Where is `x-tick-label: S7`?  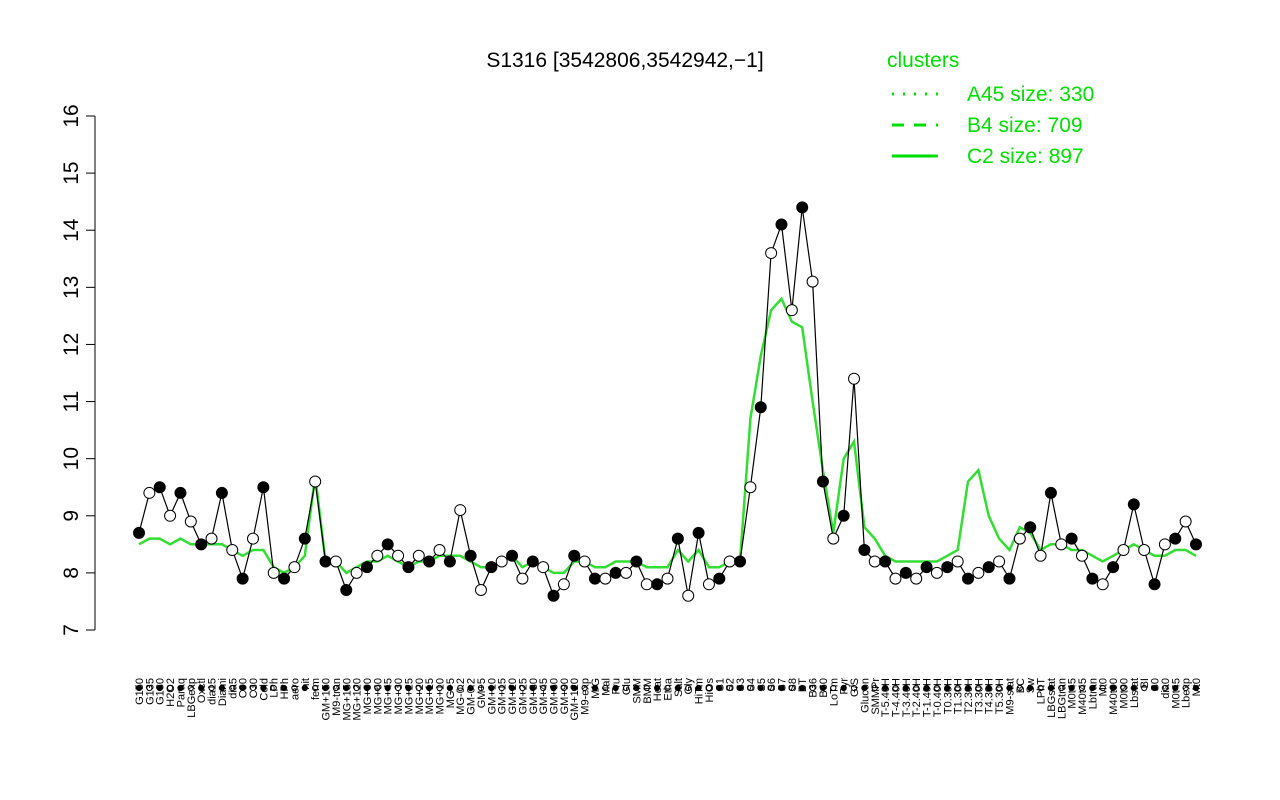 x-tick-label: S7 is located at coordinates (782, 684).